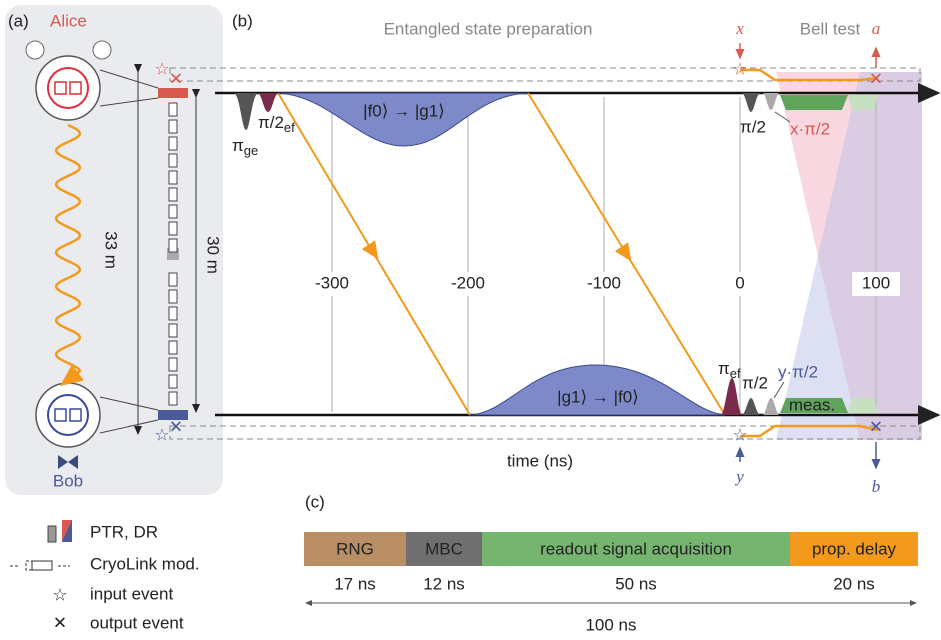  I want to click on pi-ef-pulse, so click(731, 396).